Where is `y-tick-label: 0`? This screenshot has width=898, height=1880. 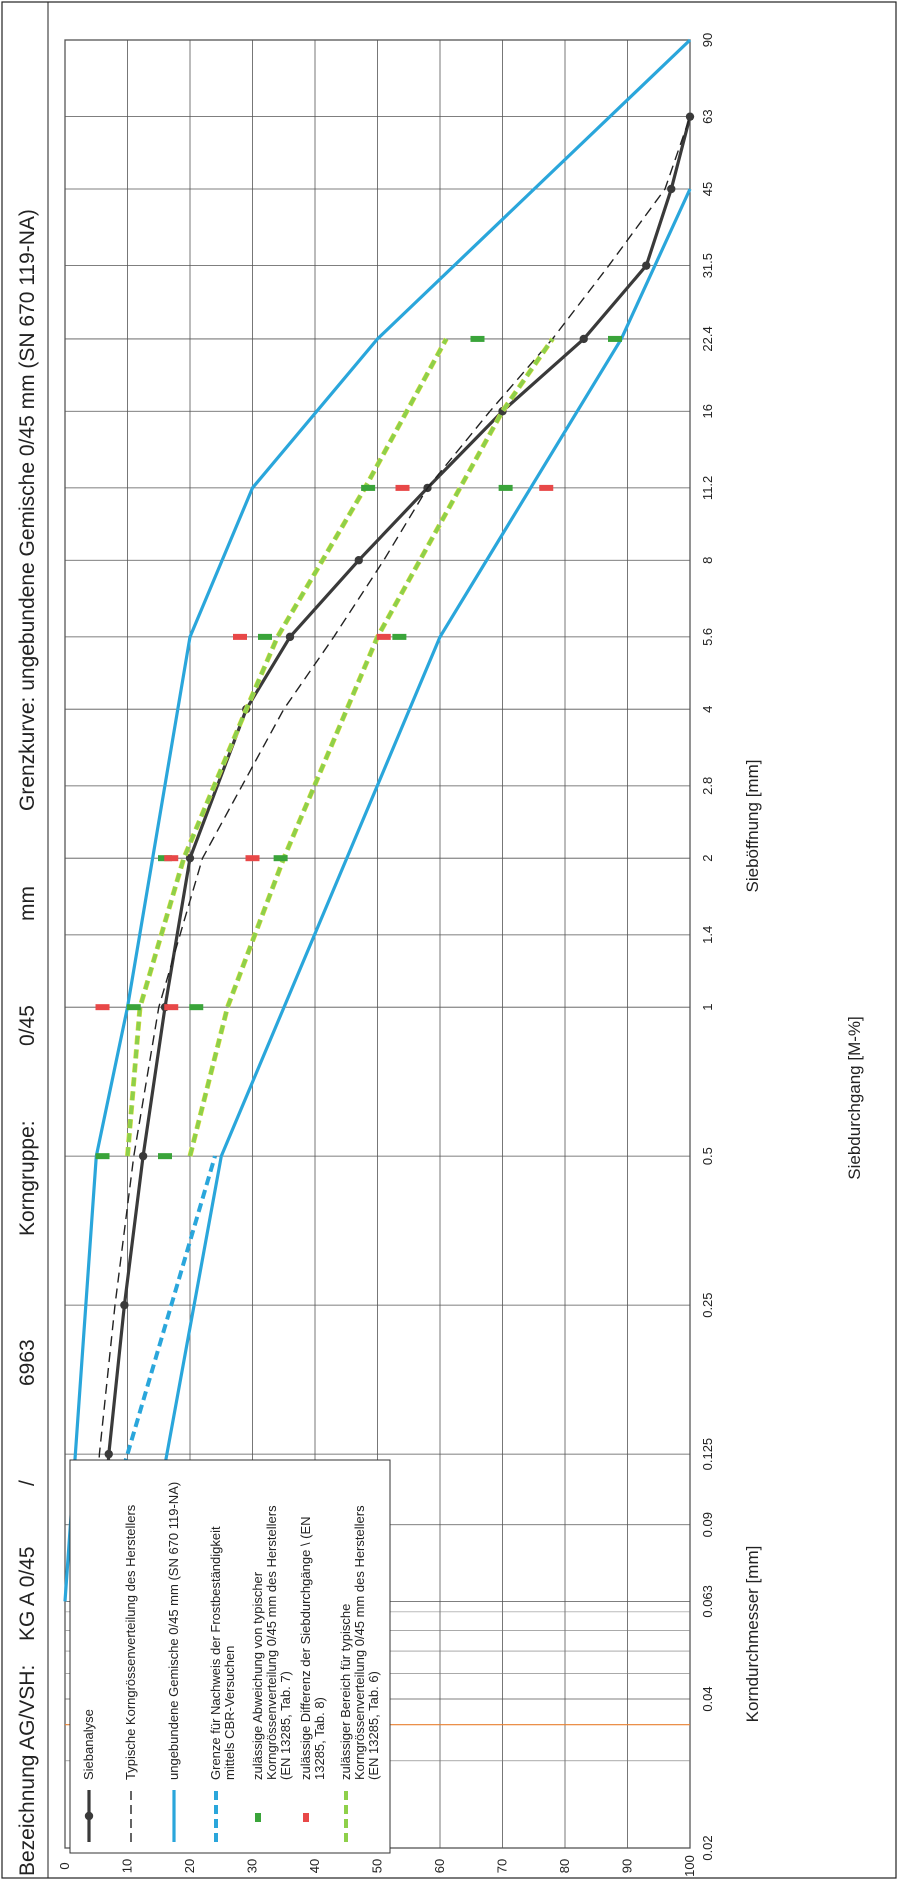
y-tick-label: 0 is located at coordinates (64, 1865).